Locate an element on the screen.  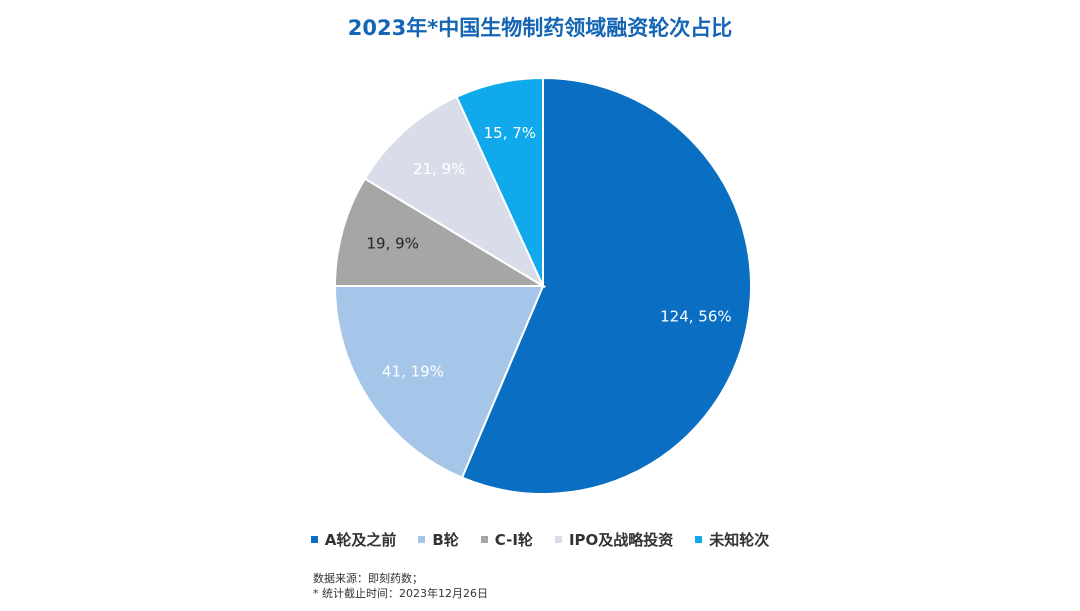
legend-label: A轮及之前 is located at coordinates (360, 540).